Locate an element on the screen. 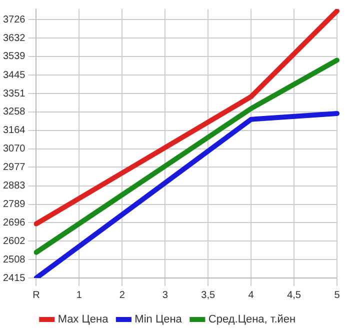  y-tick-label: 2789 is located at coordinates (14, 204).